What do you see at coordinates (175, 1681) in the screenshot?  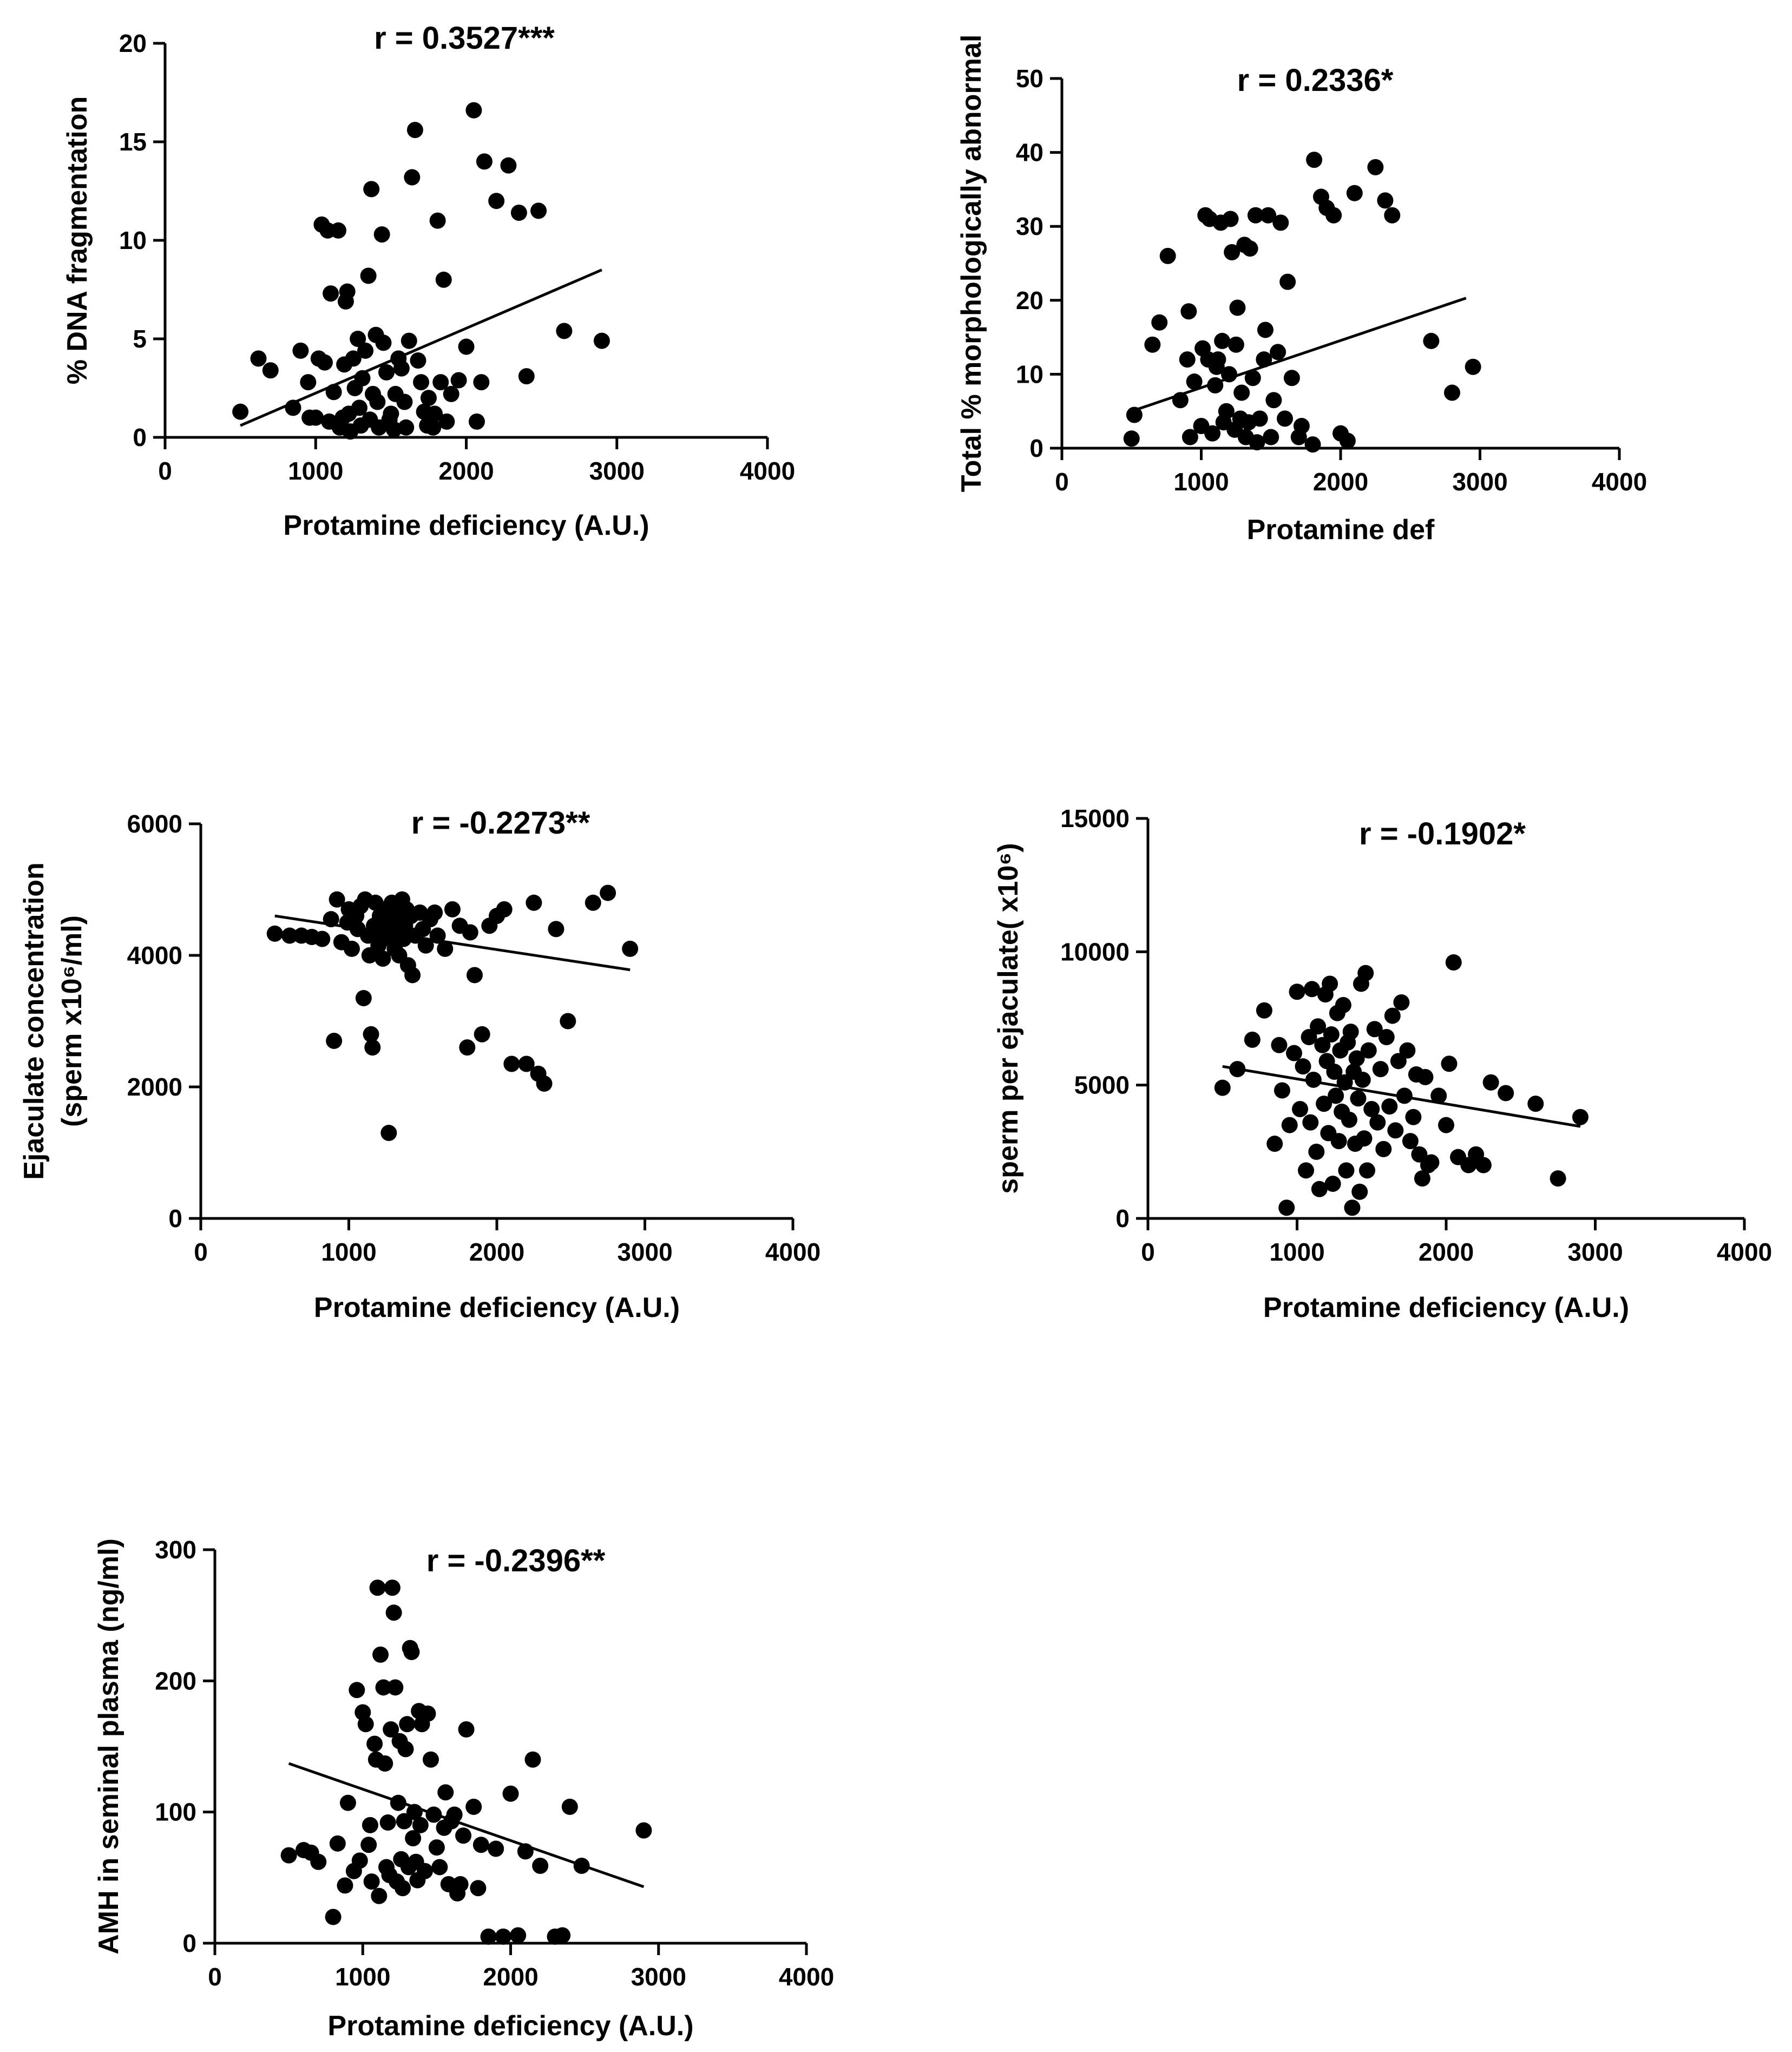 I see `y-tick-label: 200` at bounding box center [175, 1681].